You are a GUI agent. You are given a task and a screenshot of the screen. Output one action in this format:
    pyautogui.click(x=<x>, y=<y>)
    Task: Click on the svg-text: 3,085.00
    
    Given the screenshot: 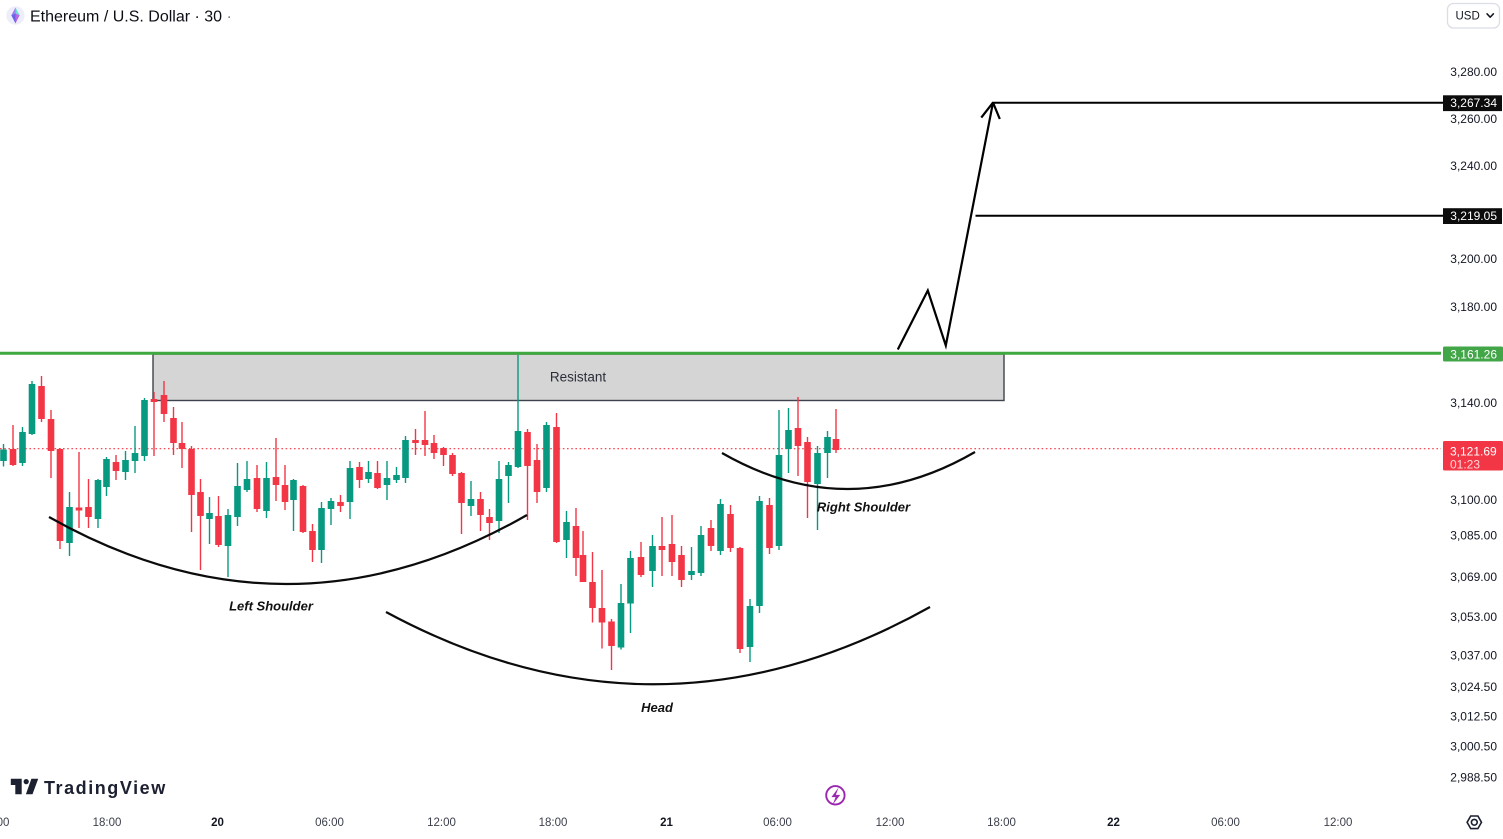 What is the action you would take?
    pyautogui.click(x=1473, y=535)
    